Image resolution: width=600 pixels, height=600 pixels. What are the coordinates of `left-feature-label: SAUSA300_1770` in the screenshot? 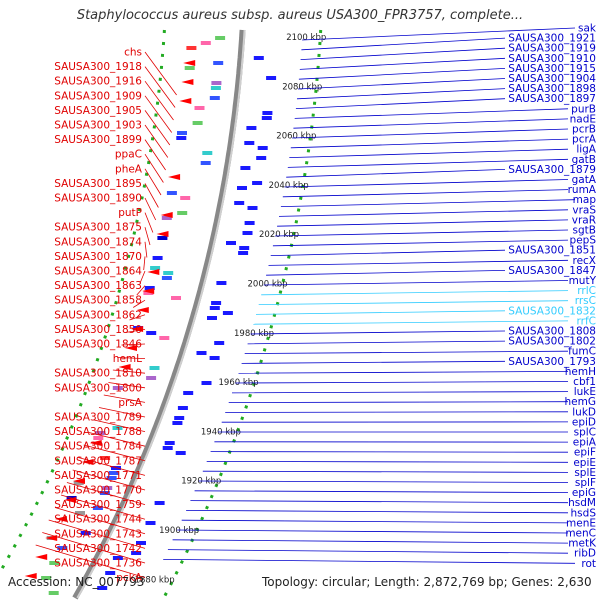 It's located at (98, 491).